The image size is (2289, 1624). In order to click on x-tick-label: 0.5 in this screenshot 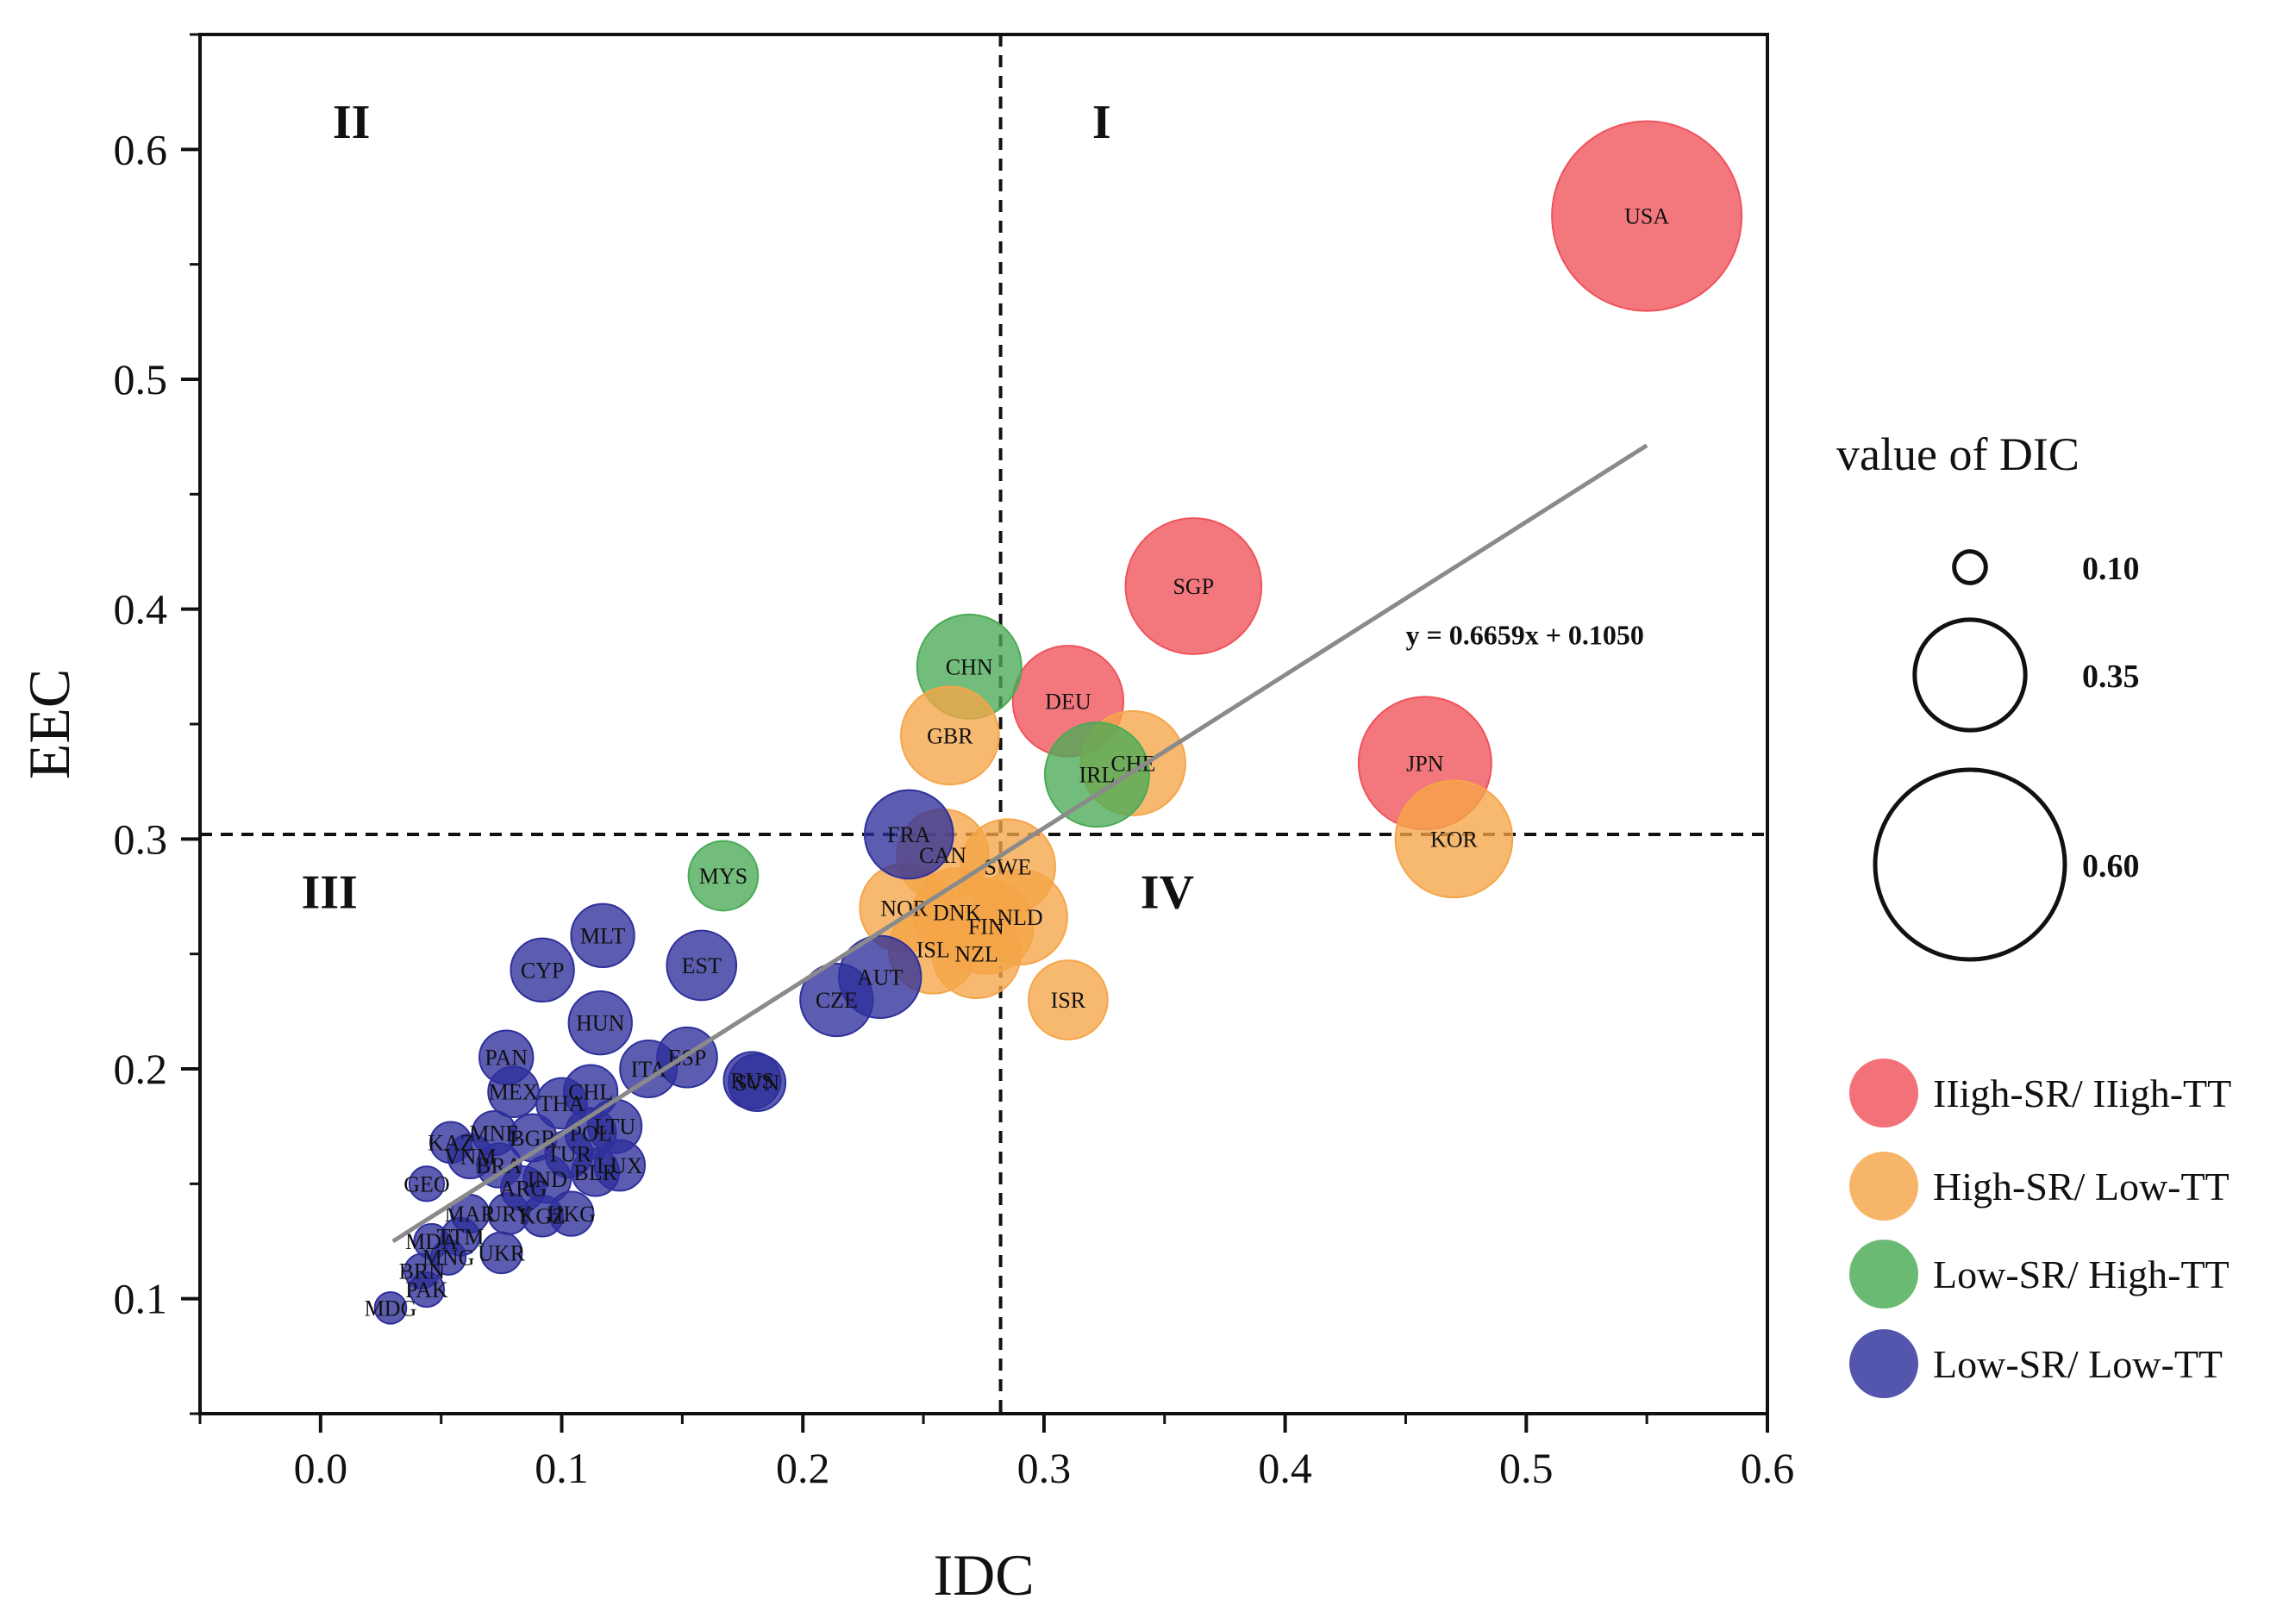, I will do `click(1526, 1468)`.